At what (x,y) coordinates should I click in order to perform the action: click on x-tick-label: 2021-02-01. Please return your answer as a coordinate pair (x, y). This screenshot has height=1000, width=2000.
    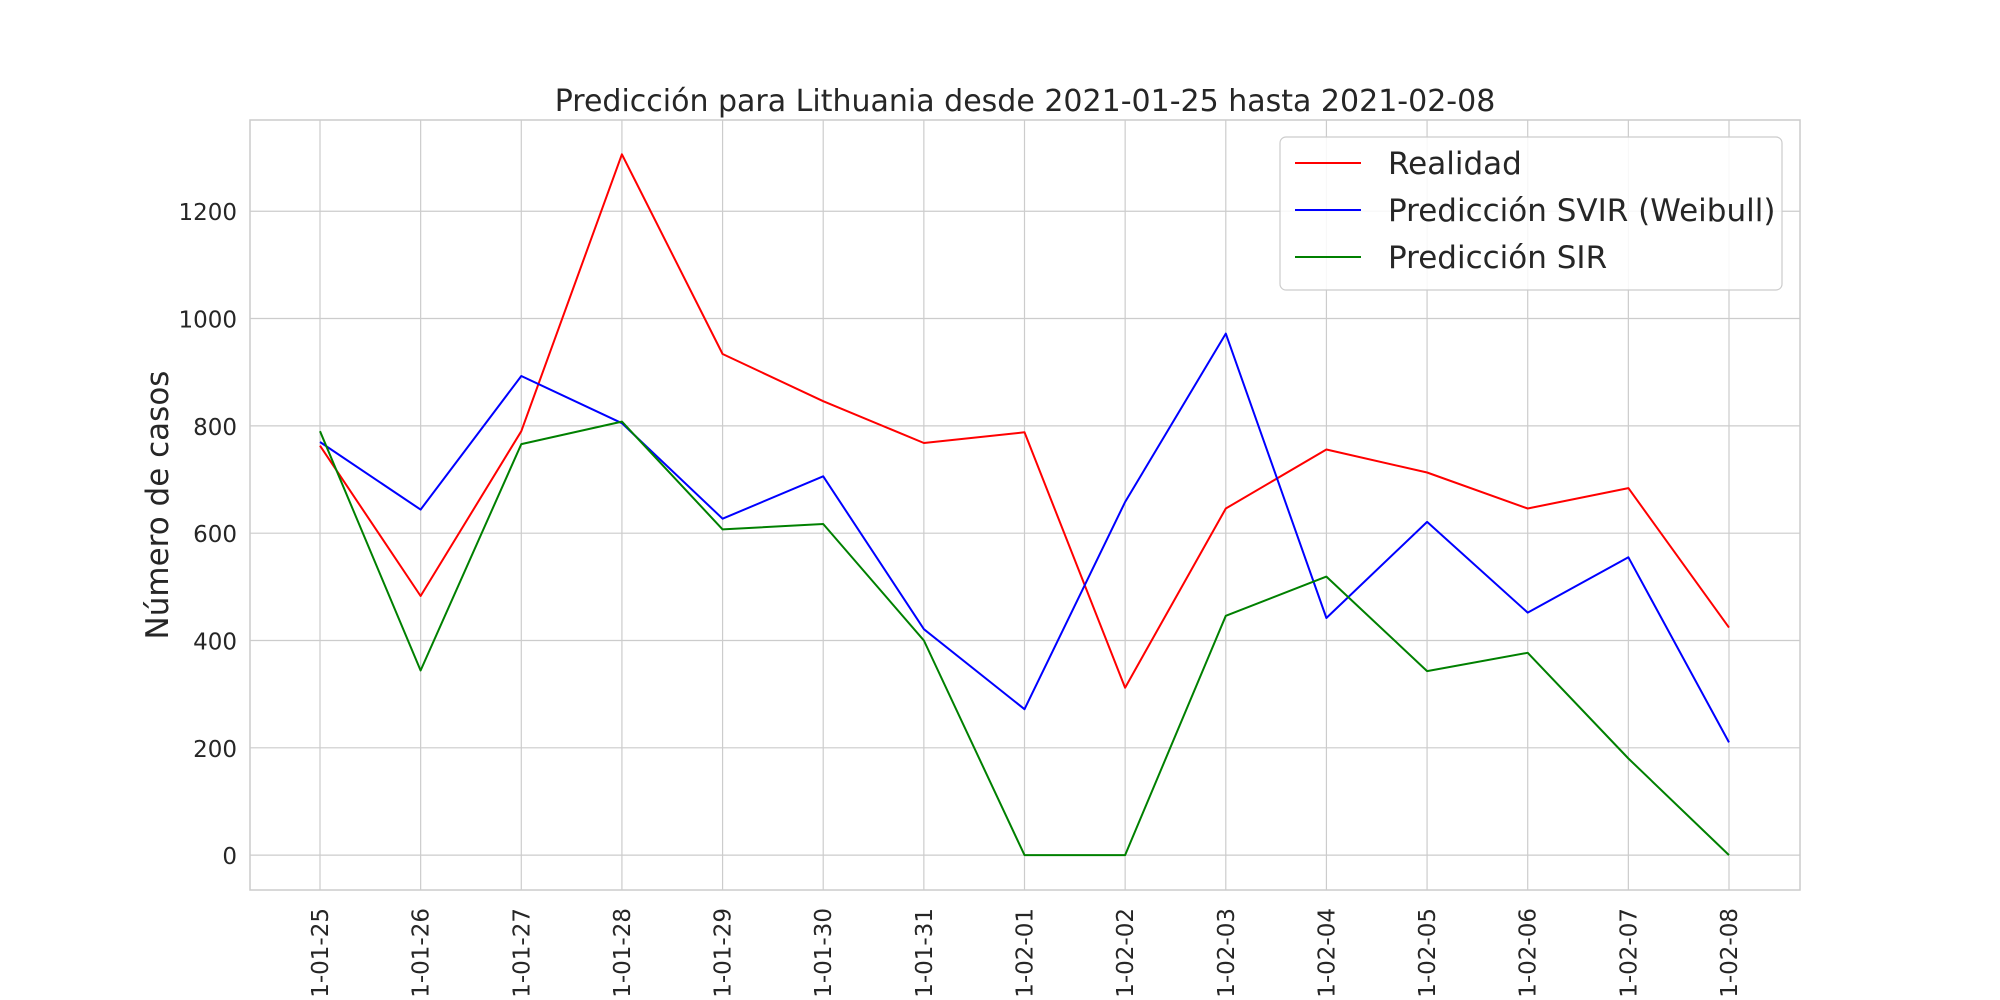
    Looking at the image, I should click on (1026, 954).